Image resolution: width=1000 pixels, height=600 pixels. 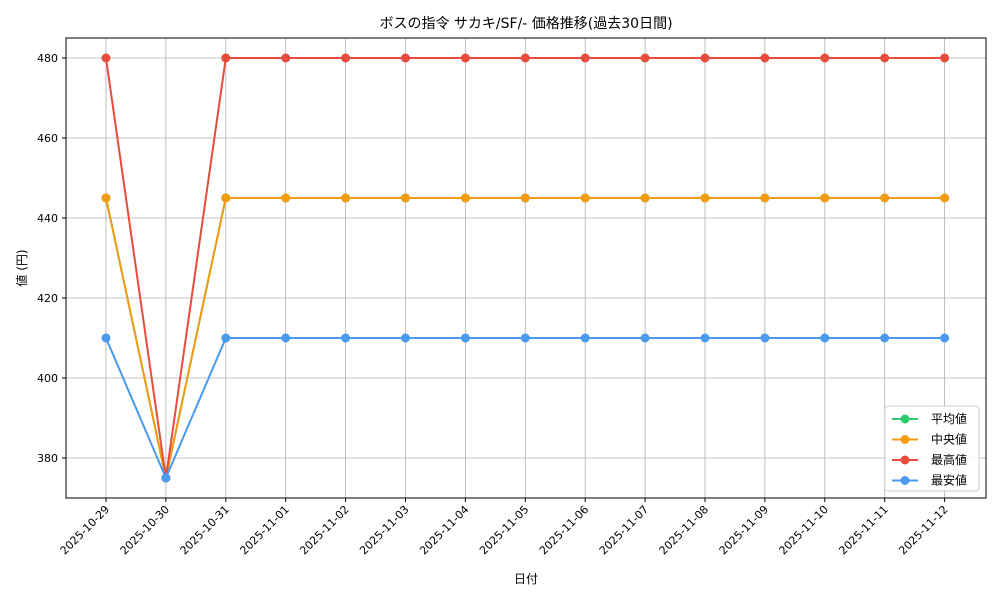 What do you see at coordinates (564, 530) in the screenshot?
I see `x-tick-label: 2025-11-06` at bounding box center [564, 530].